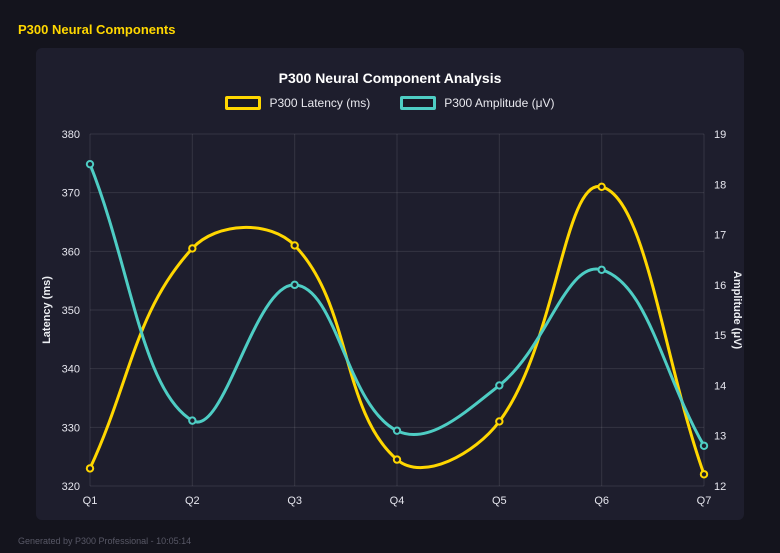 The image size is (780, 553). I want to click on legend-swatch-latency, so click(243, 103).